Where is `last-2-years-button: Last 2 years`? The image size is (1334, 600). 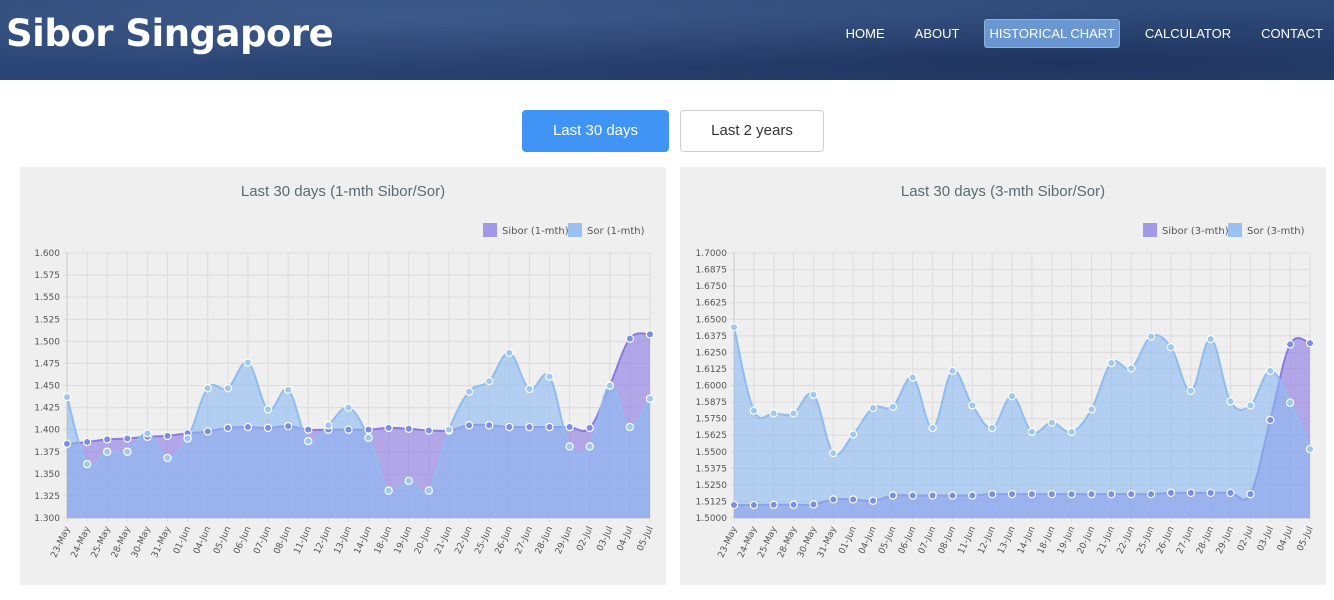
last-2-years-button: Last 2 years is located at coordinates (752, 131).